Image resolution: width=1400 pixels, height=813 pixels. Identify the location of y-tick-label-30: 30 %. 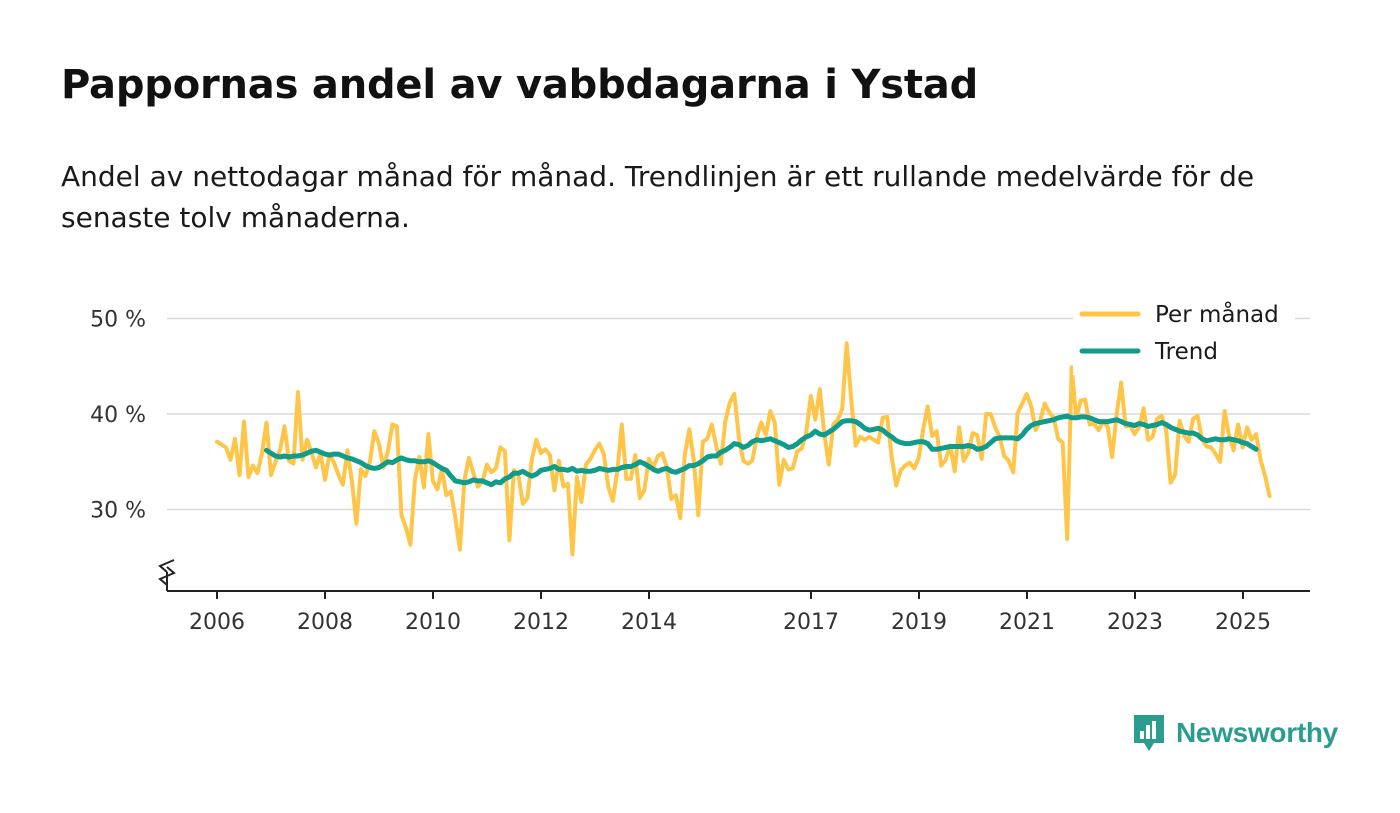
(118, 511).